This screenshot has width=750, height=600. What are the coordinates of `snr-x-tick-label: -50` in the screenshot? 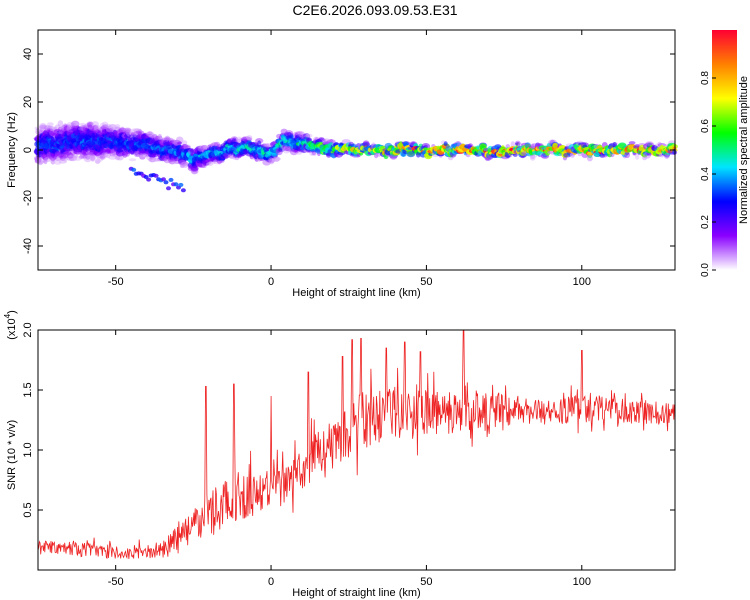 It's located at (116, 582).